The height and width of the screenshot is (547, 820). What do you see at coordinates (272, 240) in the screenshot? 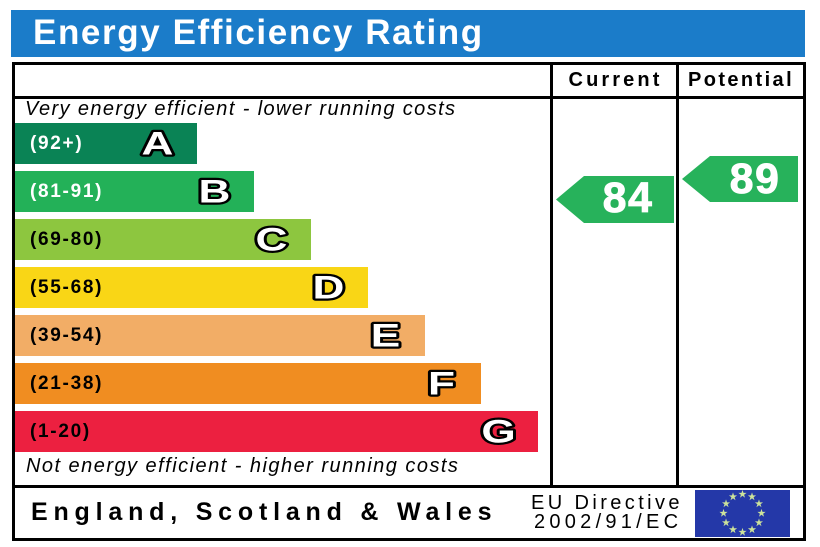
I see `svg-text: C` at bounding box center [272, 240].